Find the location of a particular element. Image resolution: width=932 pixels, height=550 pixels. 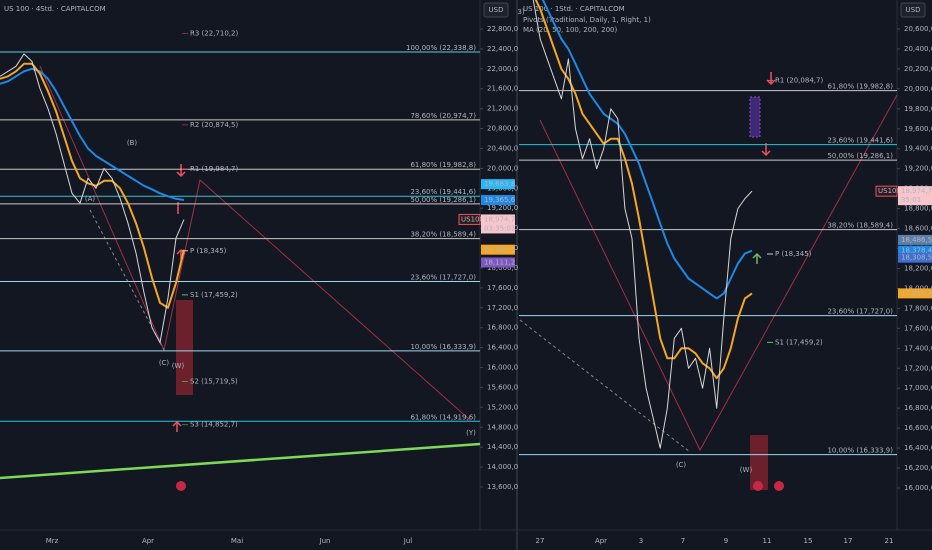

price-tick-label: 14,400,0 is located at coordinates (502, 447).